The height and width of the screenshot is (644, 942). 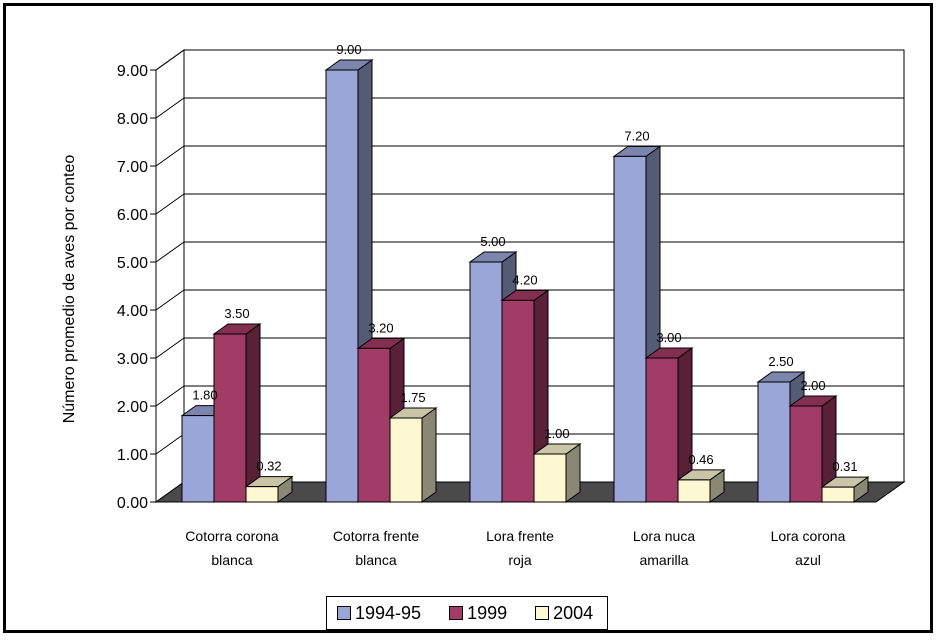 I want to click on y-axis-title: Número promedio de aves por conteo, so click(x=69, y=289).